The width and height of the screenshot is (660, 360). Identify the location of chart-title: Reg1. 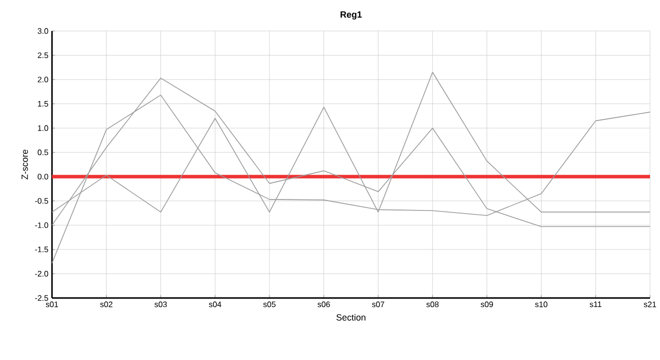
(351, 15).